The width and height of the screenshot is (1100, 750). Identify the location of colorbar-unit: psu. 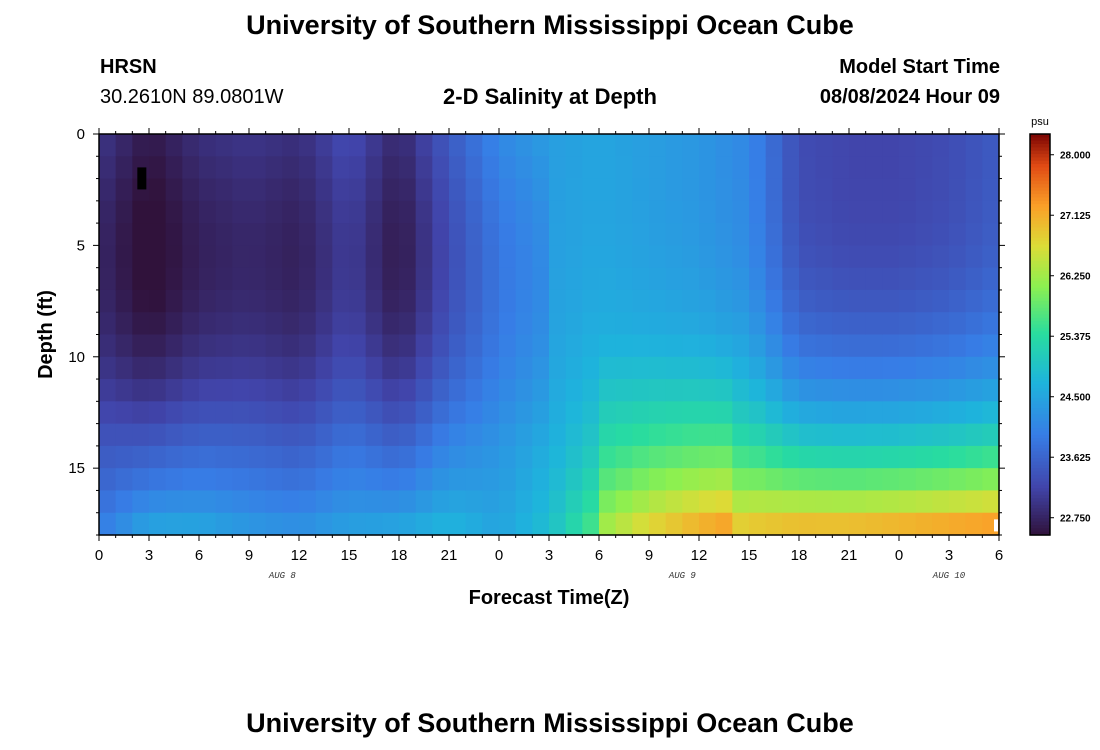
(1040, 122).